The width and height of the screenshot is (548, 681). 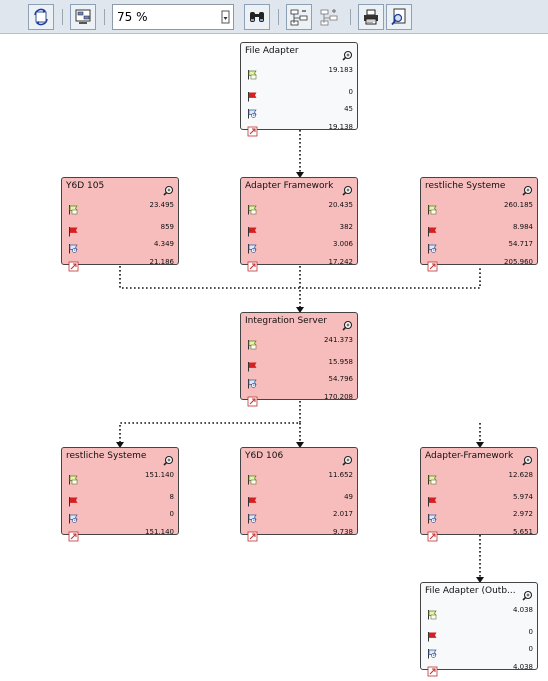 I want to click on collapse-button, so click(x=299, y=17).